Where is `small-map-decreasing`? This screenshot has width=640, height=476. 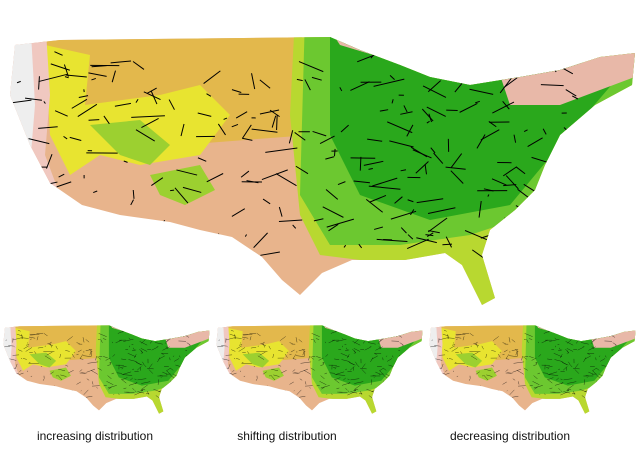
small-map-decreasing is located at coordinates (532, 367).